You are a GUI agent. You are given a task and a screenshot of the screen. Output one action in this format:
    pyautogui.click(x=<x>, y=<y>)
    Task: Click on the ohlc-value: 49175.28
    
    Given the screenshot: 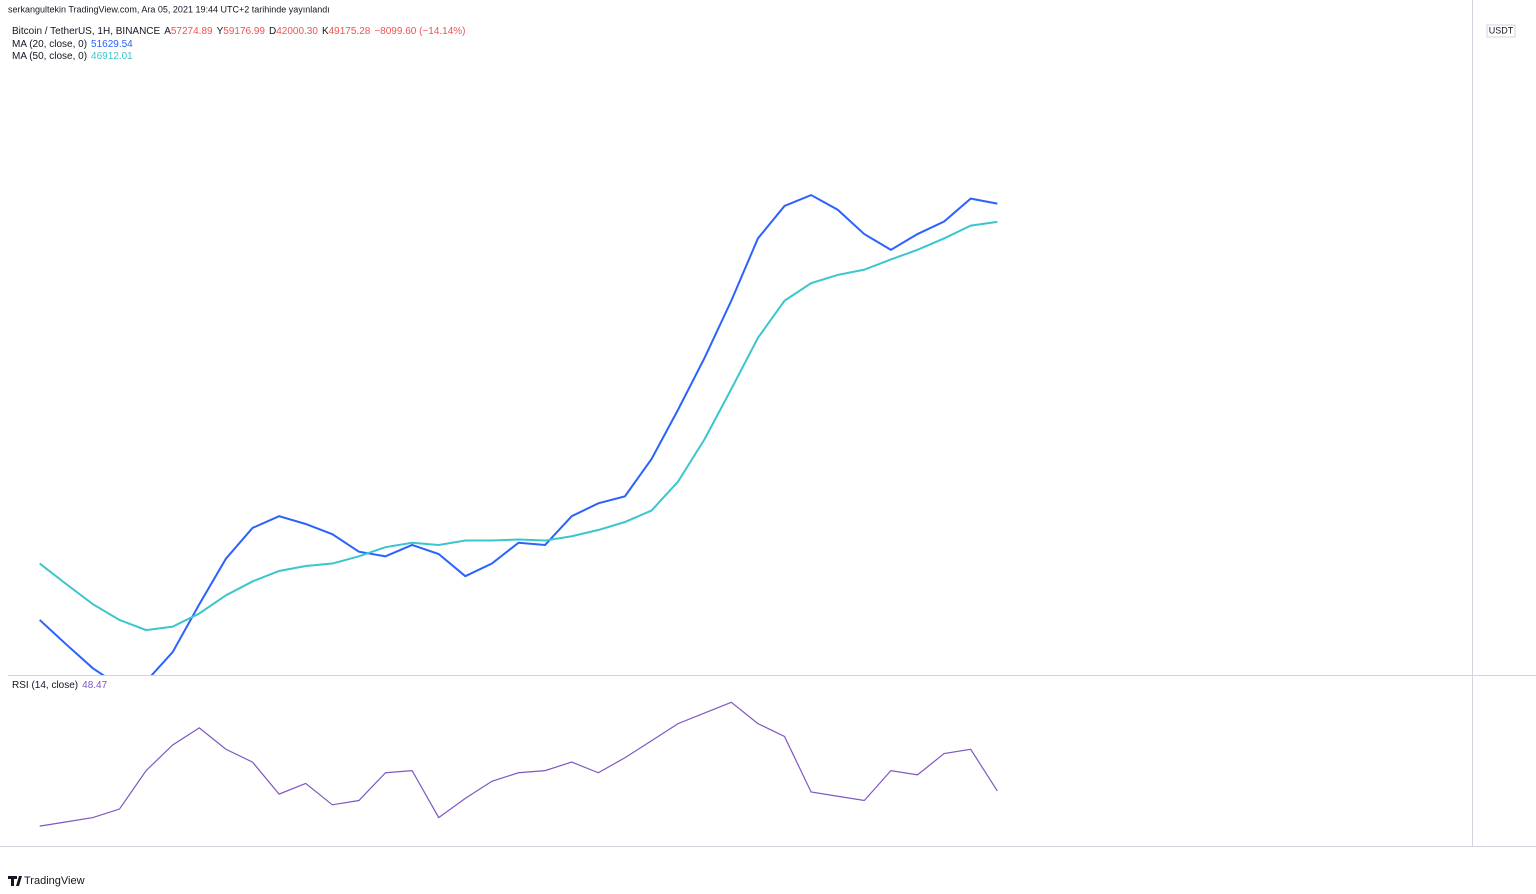 What is the action you would take?
    pyautogui.click(x=350, y=31)
    